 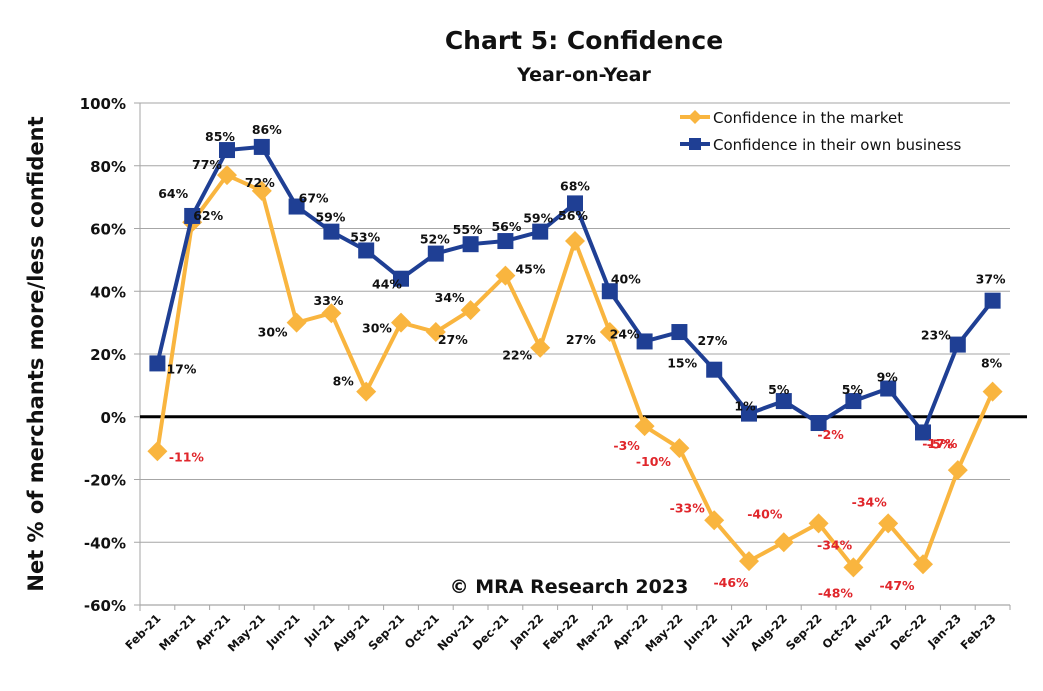 What do you see at coordinates (595, 632) in the screenshot?
I see `x-tick-label: Mar-22` at bounding box center [595, 632].